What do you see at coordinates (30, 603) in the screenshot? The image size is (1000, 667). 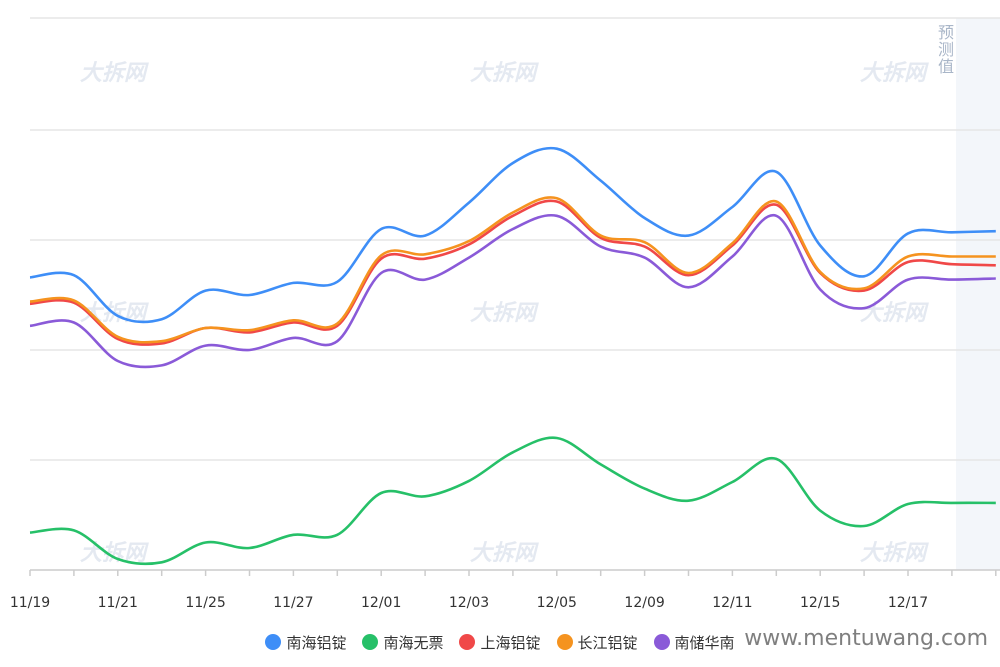 I see `x-tick-label: 11/19` at bounding box center [30, 603].